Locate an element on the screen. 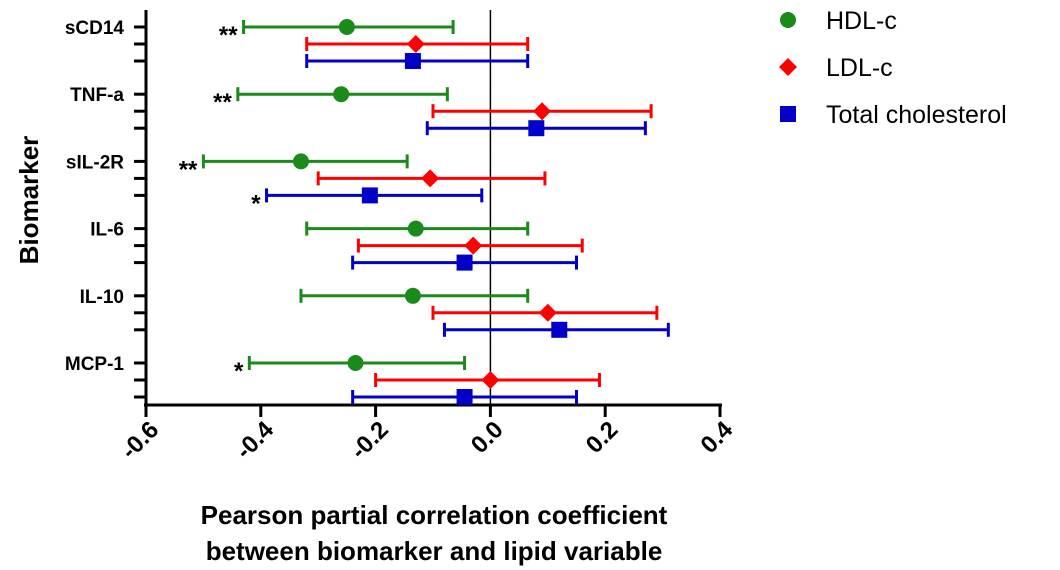 Image resolution: width=1060 pixels, height=570 pixels. x-tick-label: 0.2 is located at coordinates (602, 437).